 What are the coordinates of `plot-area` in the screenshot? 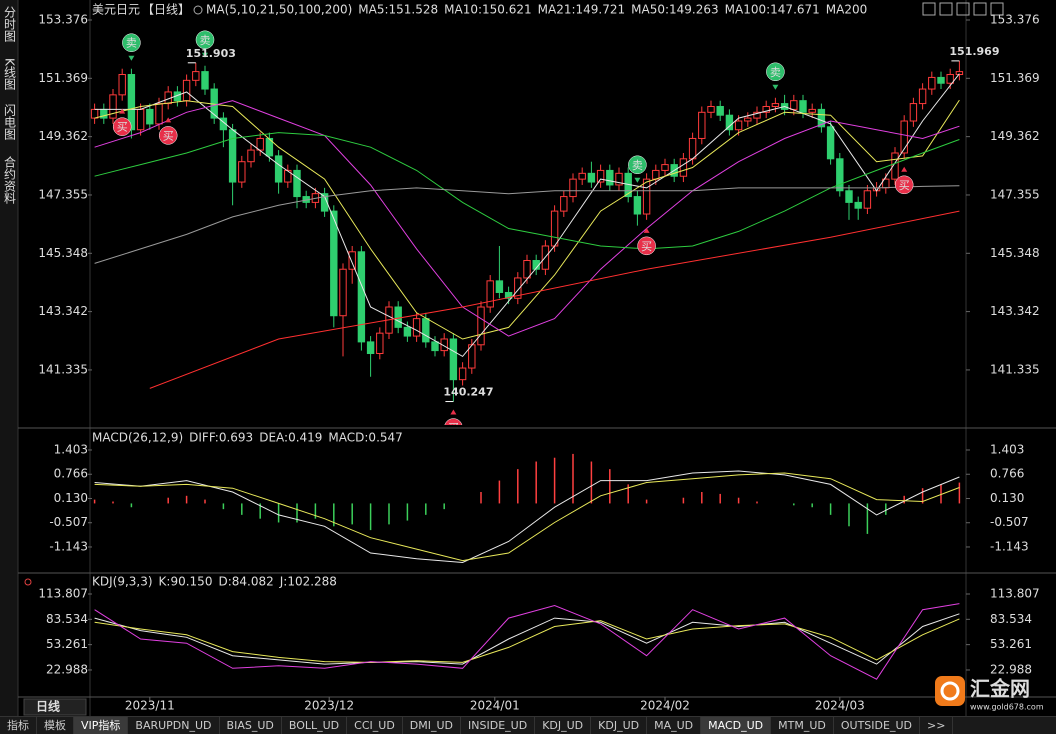 It's located at (527, 641).